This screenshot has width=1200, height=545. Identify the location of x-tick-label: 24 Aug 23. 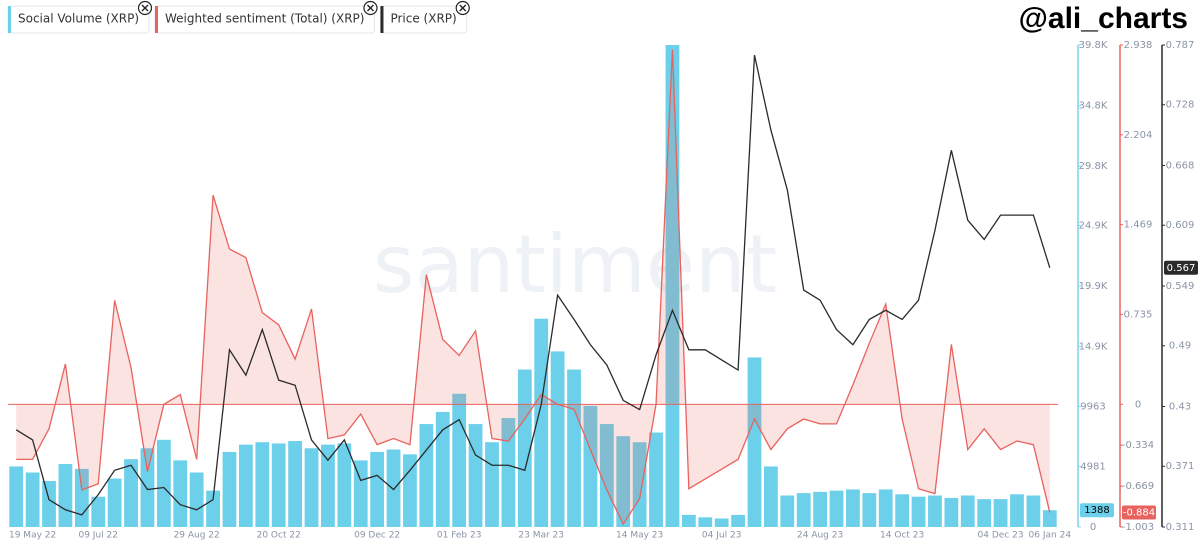
(820, 536).